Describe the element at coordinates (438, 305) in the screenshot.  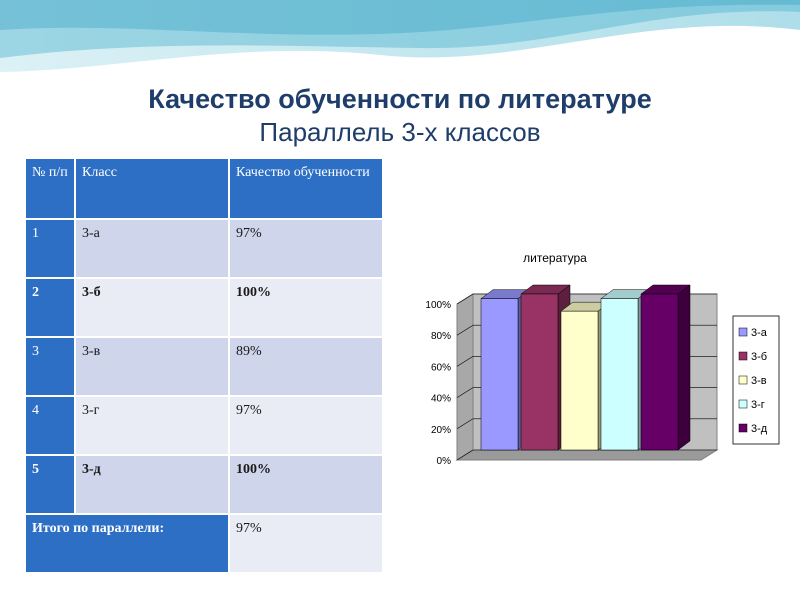
I see `y-tick-label: 100%` at that location.